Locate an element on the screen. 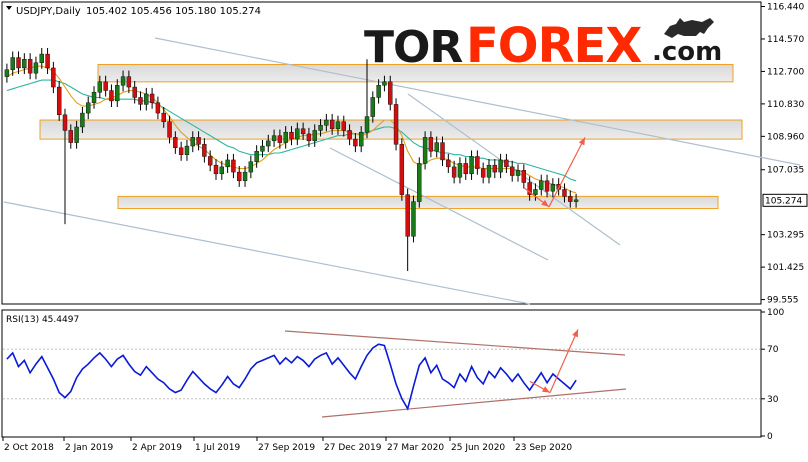  forecast-layer is located at coordinates (554, 172).